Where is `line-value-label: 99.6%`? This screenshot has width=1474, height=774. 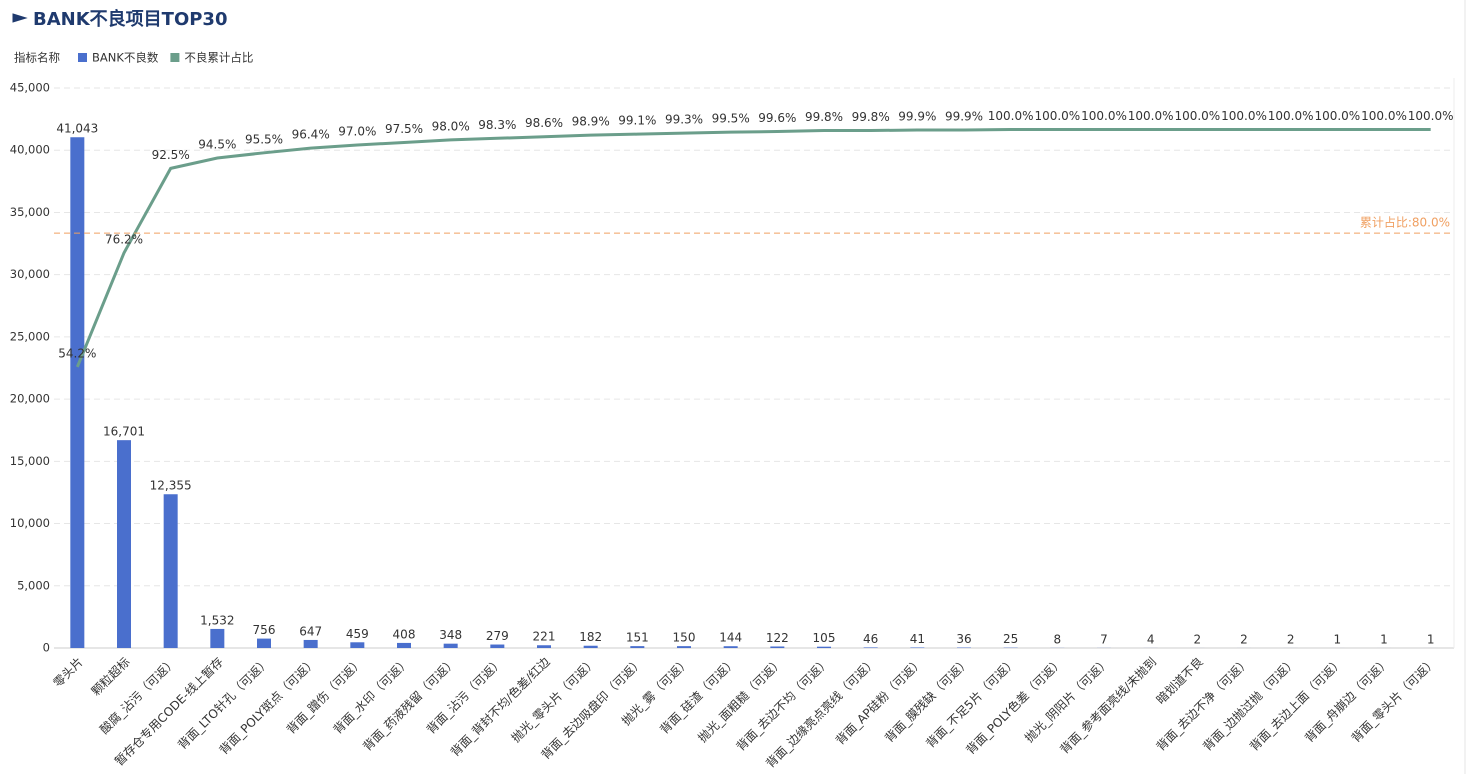 line-value-label: 99.6% is located at coordinates (777, 118).